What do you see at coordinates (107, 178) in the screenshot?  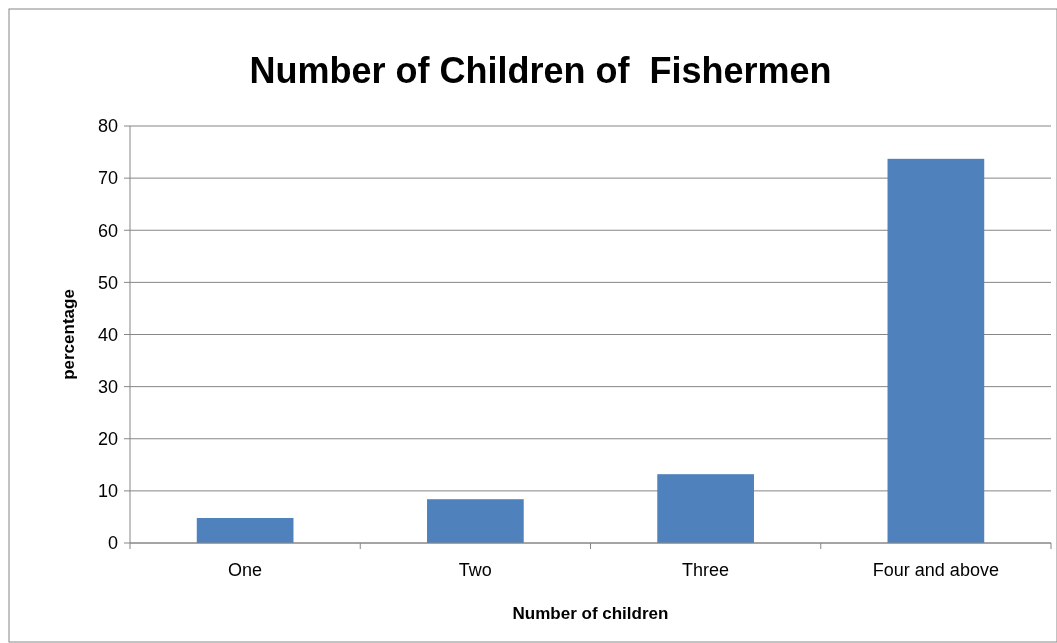 I see `y-tick-label: 70` at bounding box center [107, 178].